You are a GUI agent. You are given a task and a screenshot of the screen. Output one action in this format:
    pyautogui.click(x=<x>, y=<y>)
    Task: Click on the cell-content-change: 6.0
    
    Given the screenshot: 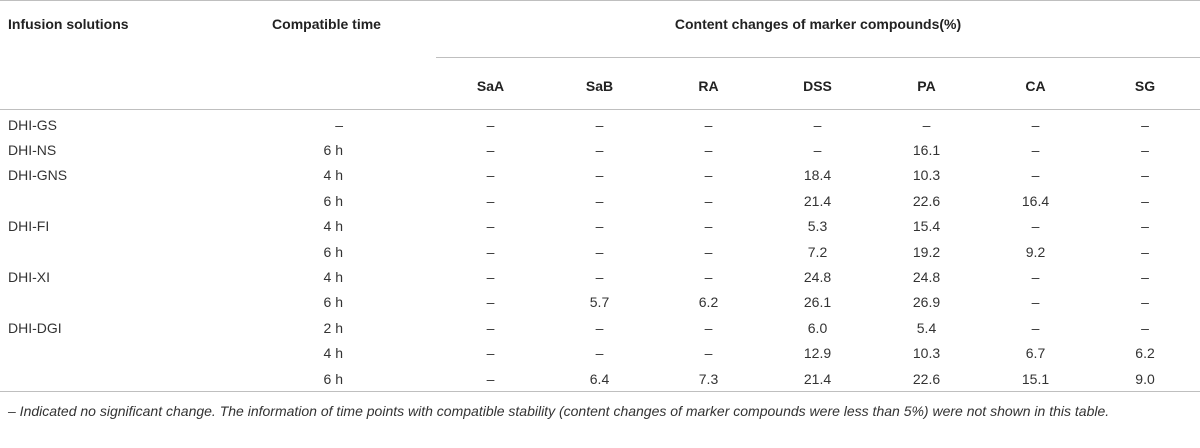 What is the action you would take?
    pyautogui.click(x=817, y=327)
    